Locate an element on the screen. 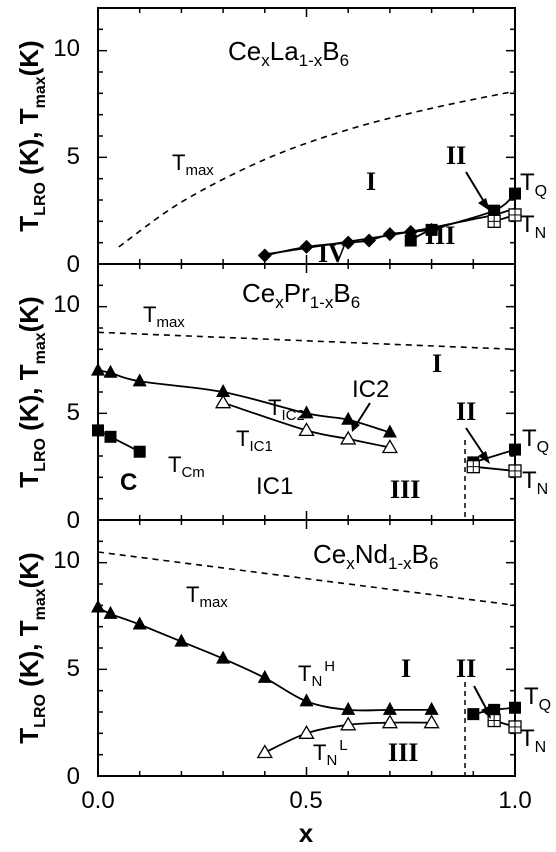 This screenshot has height=852, width=556. arrow-ic2-pr is located at coordinates (363, 414).